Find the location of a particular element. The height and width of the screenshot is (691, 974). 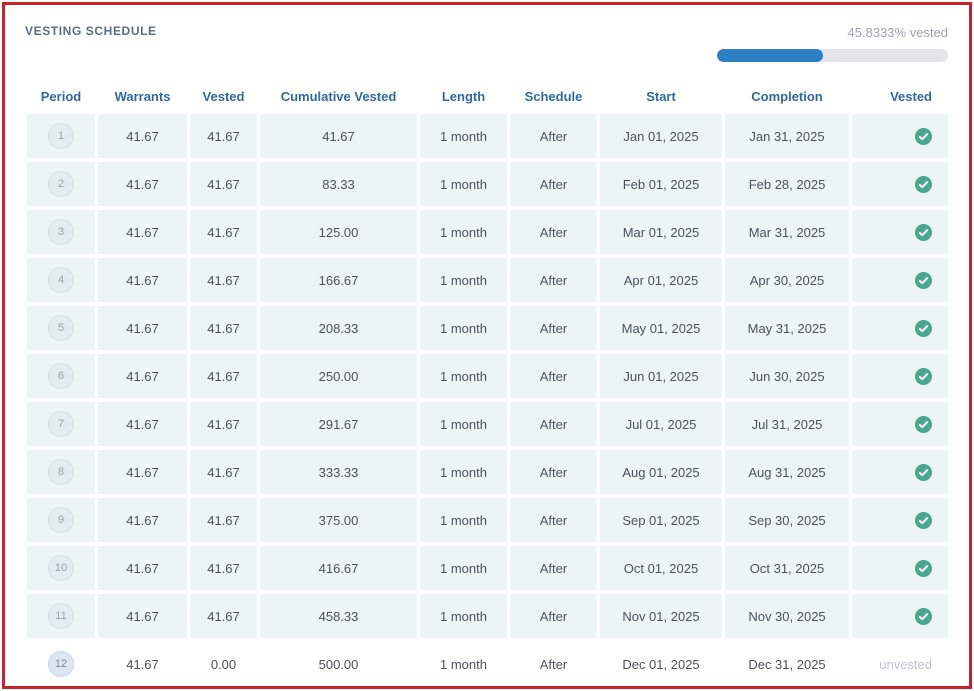

period-badge: 2 is located at coordinates (61, 184).